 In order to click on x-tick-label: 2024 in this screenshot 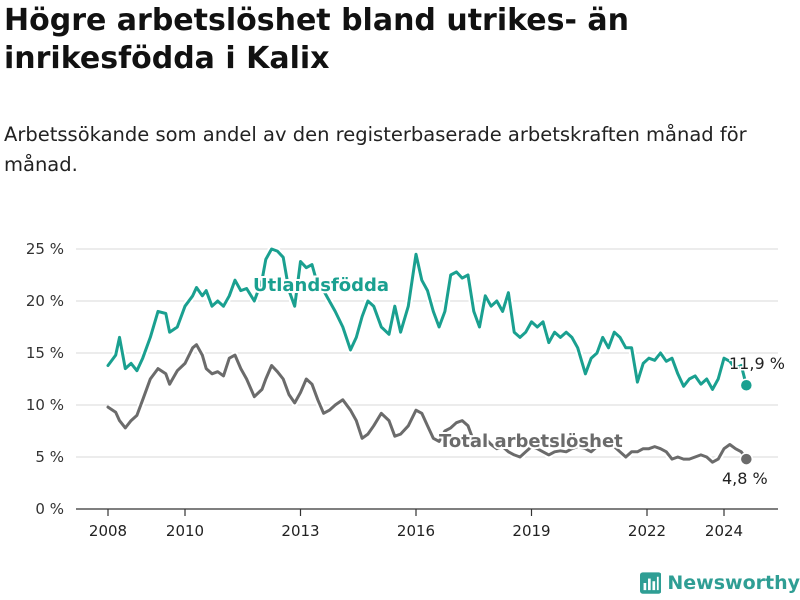, I will do `click(724, 531)`.